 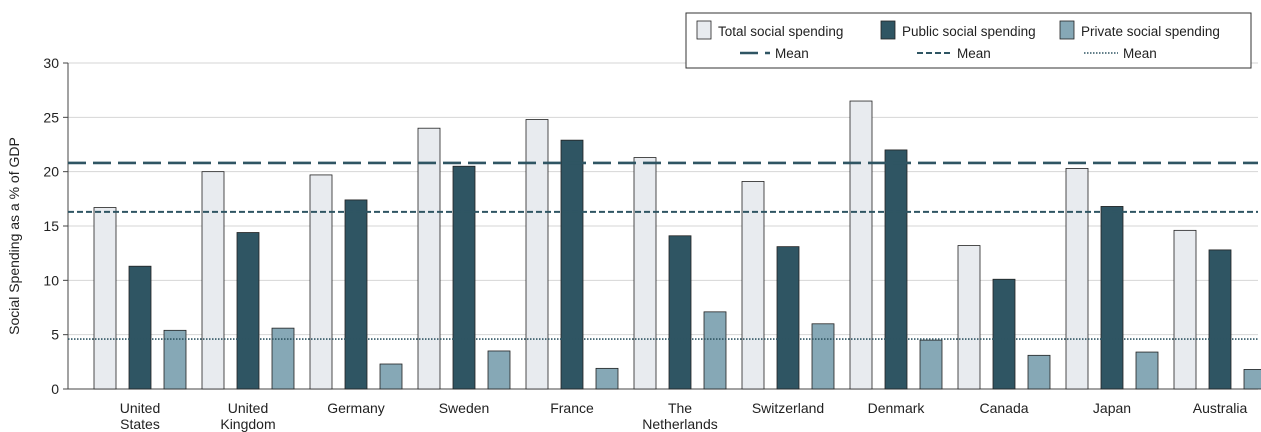 What do you see at coordinates (247, 424) in the screenshot?
I see `x-category-label-line: Kingdom` at bounding box center [247, 424].